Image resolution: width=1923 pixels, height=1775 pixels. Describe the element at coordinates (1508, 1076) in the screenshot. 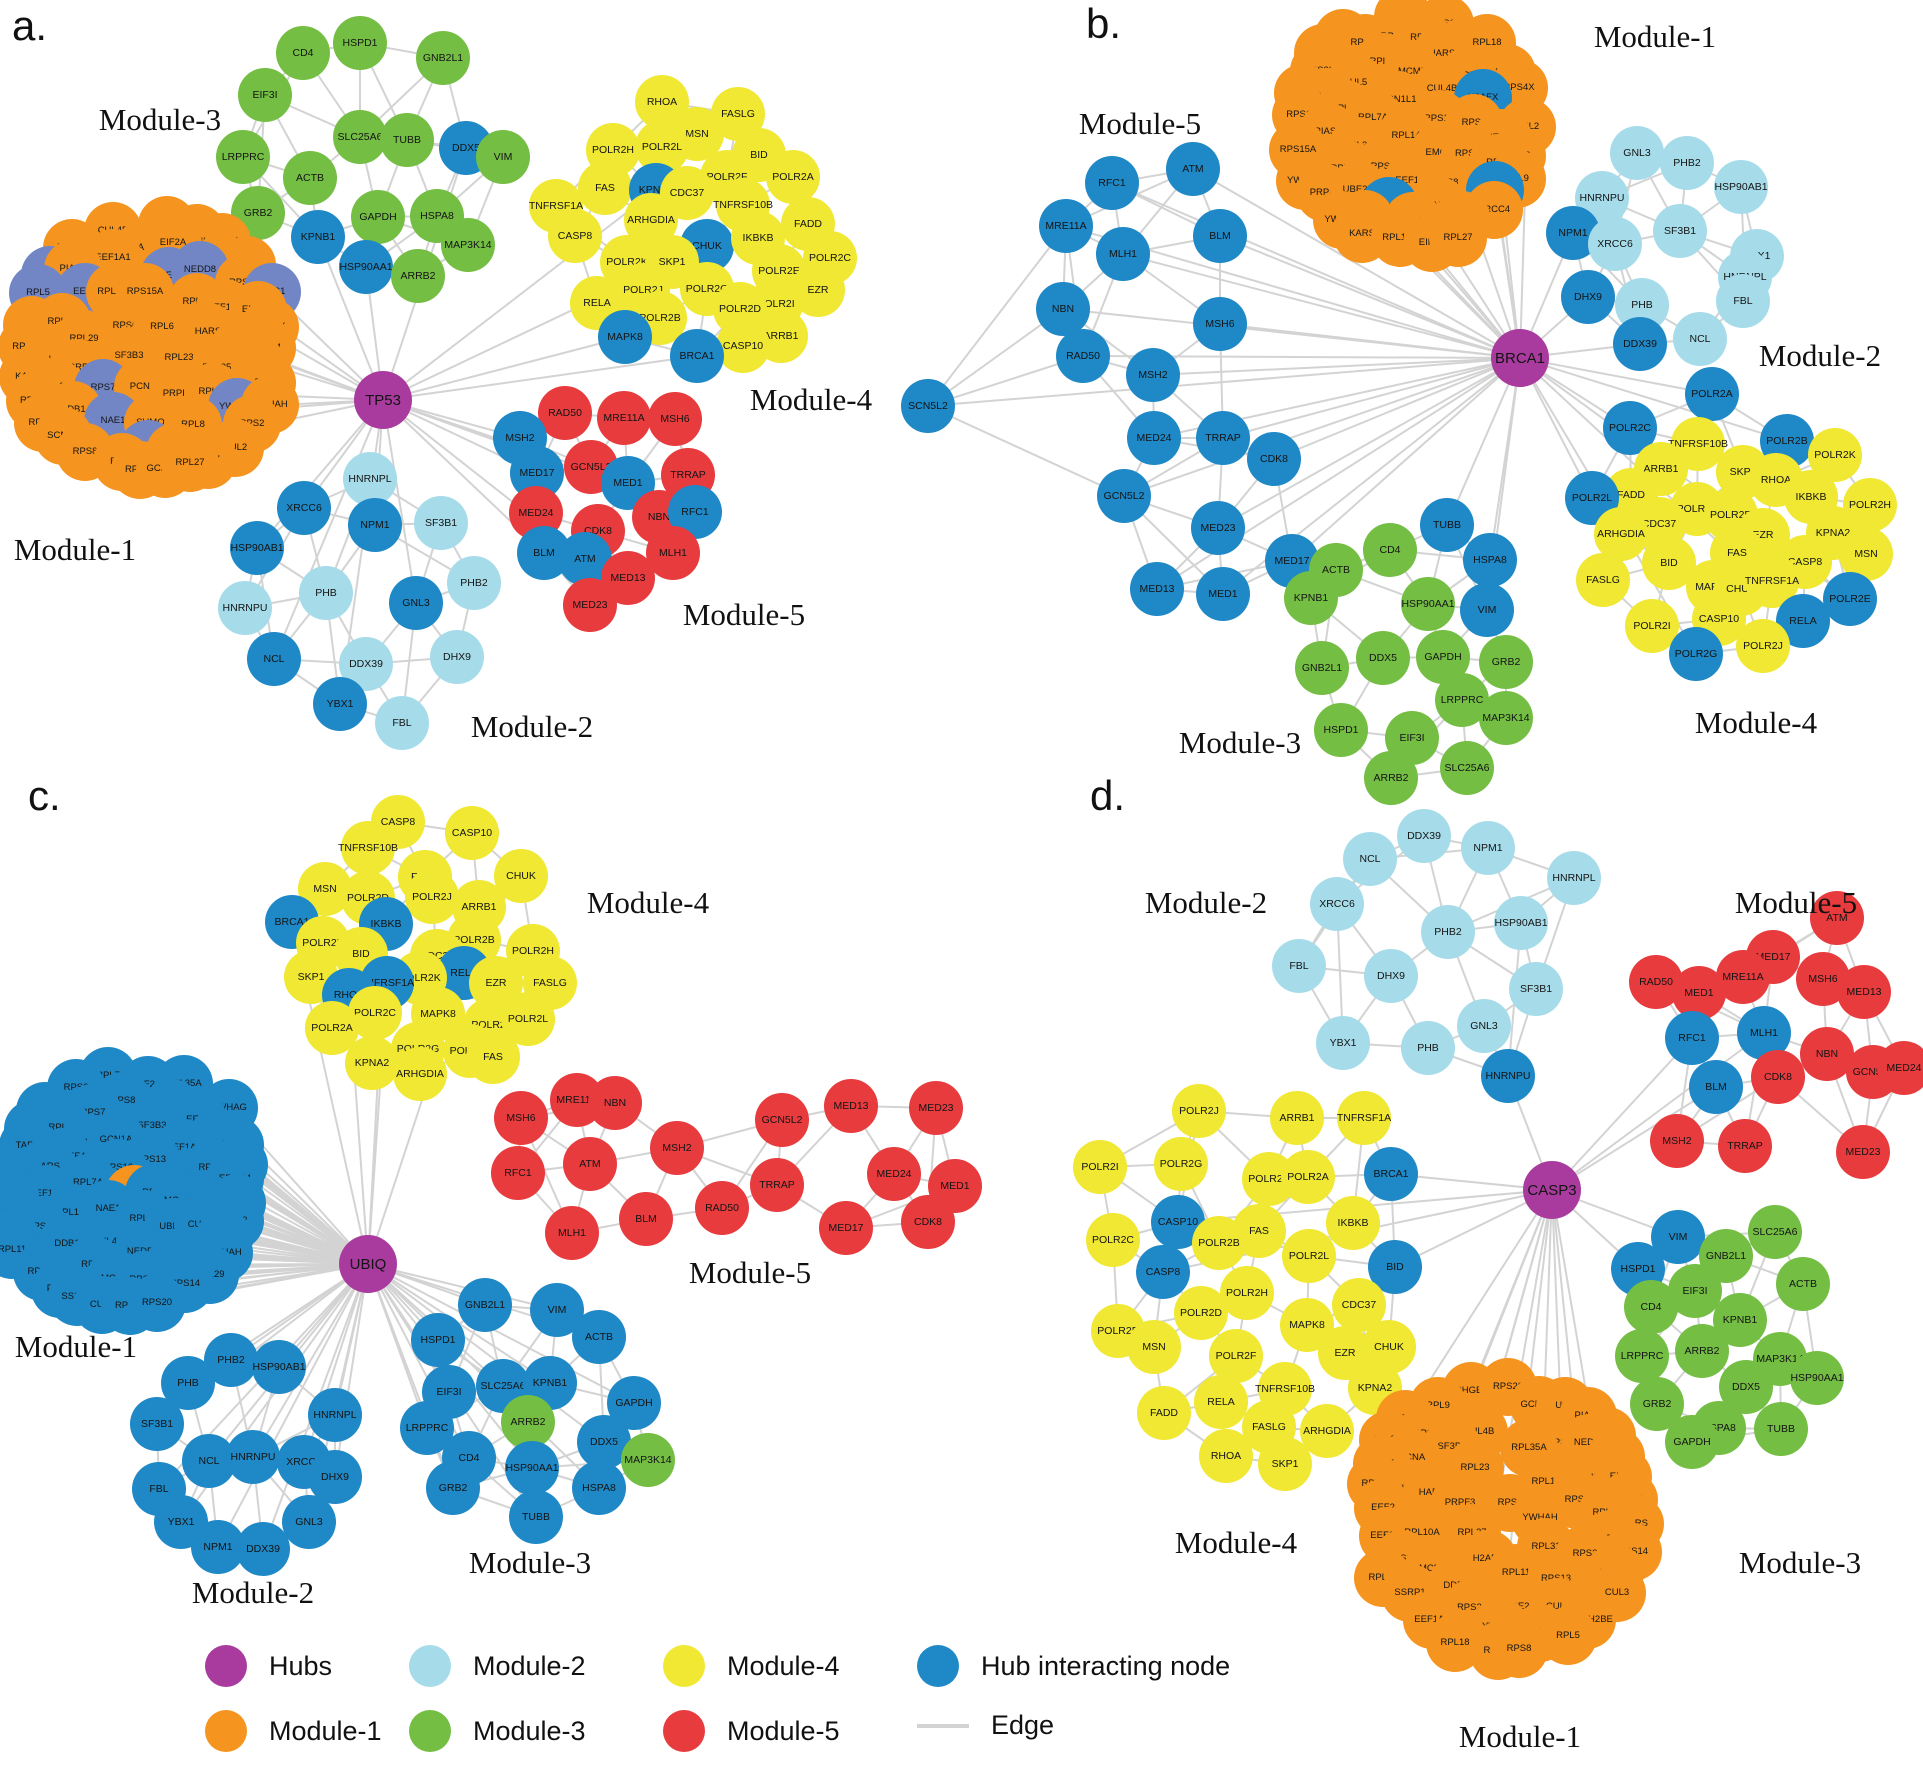

I see `node-HNRNPU: HNRNPU` at that location.